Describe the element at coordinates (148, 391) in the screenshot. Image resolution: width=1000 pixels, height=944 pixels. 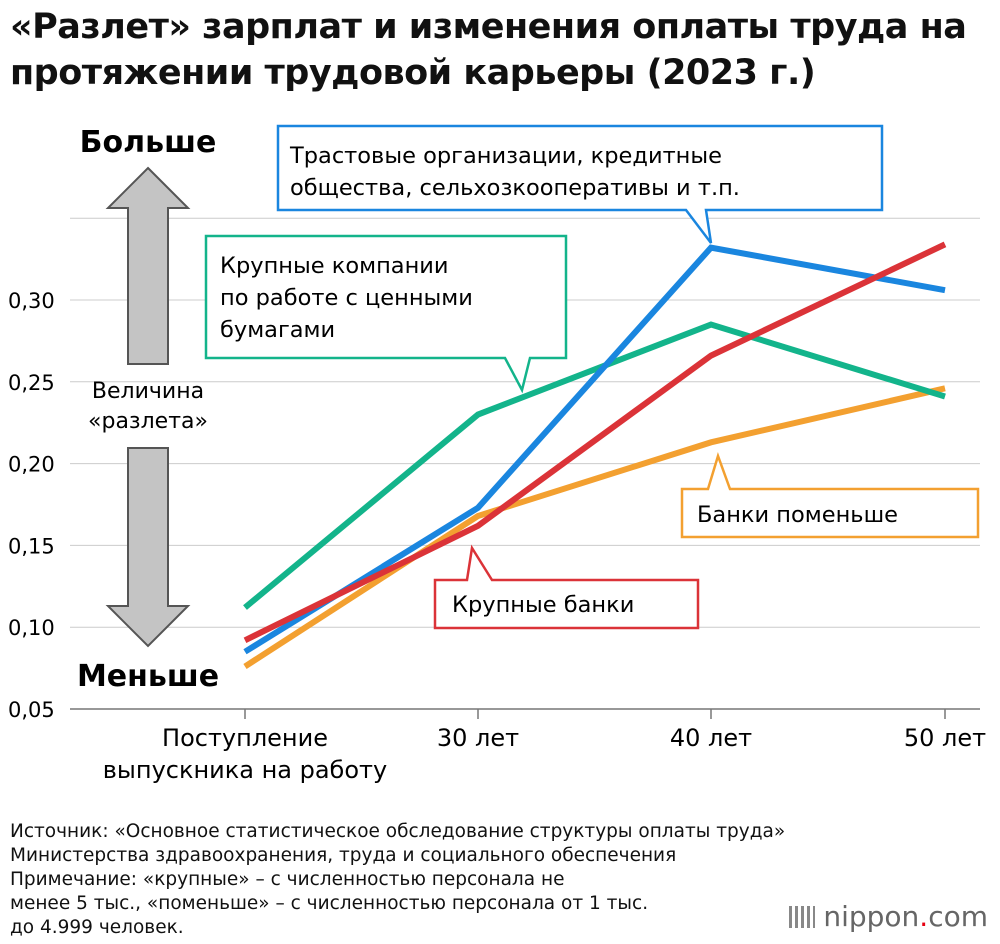
I see `measure-label-line-1: Величина` at that location.